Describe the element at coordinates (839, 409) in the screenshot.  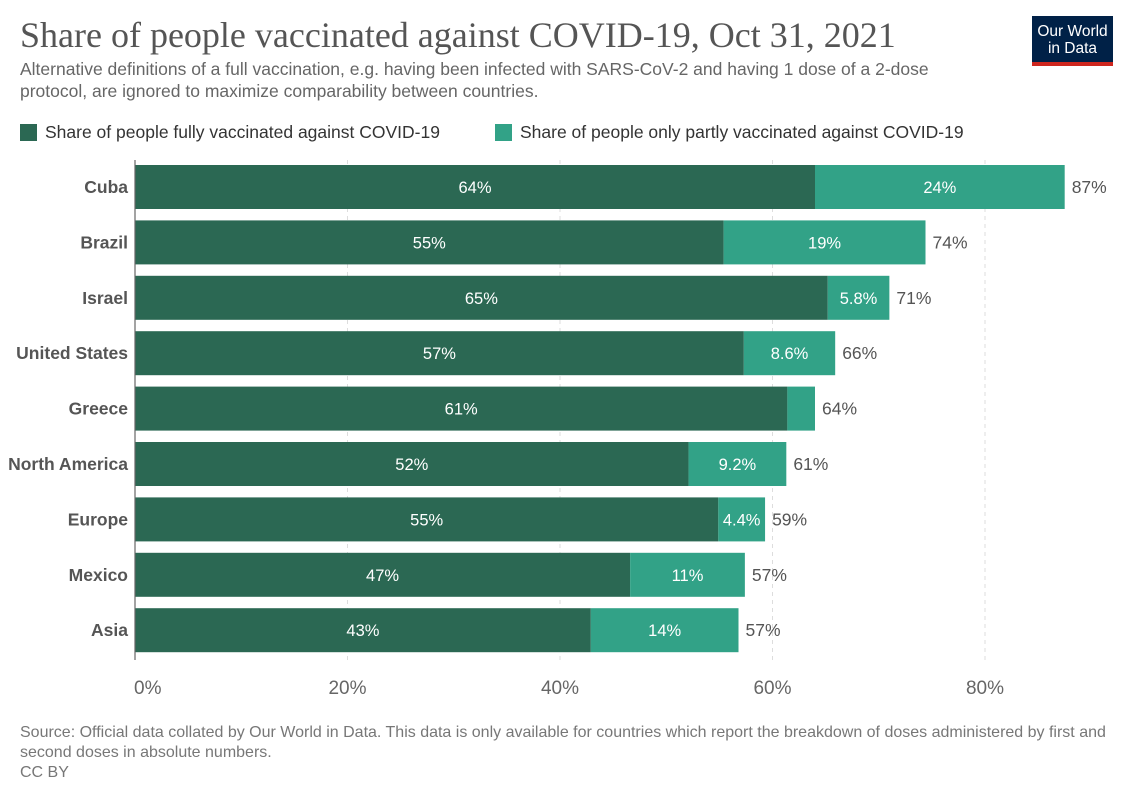
I see `total-label: 64%` at that location.